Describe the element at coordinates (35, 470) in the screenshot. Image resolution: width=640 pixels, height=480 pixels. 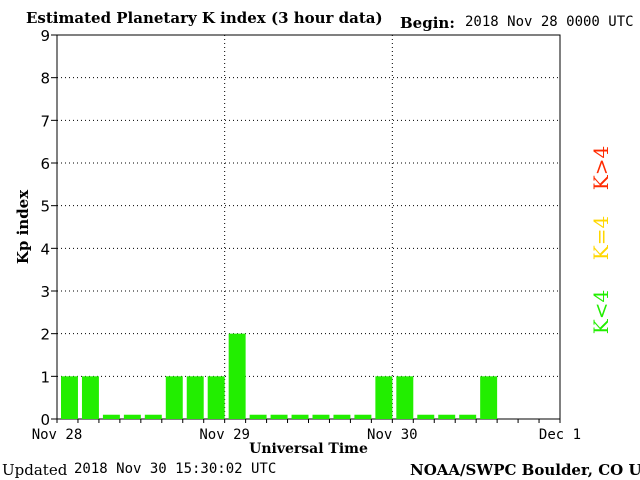
I see `footer-updated-label: Updated` at that location.